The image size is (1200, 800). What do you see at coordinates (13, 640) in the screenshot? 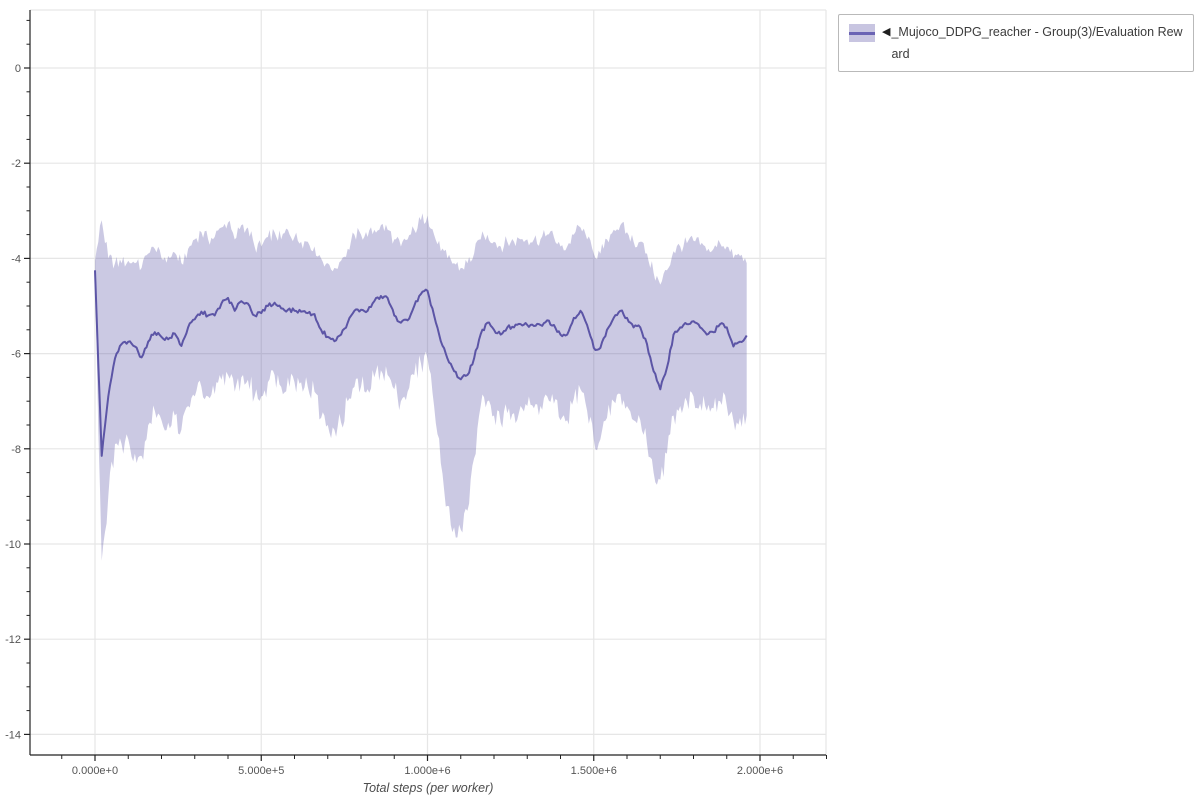
I see `y-tick-label: -12` at bounding box center [13, 640].